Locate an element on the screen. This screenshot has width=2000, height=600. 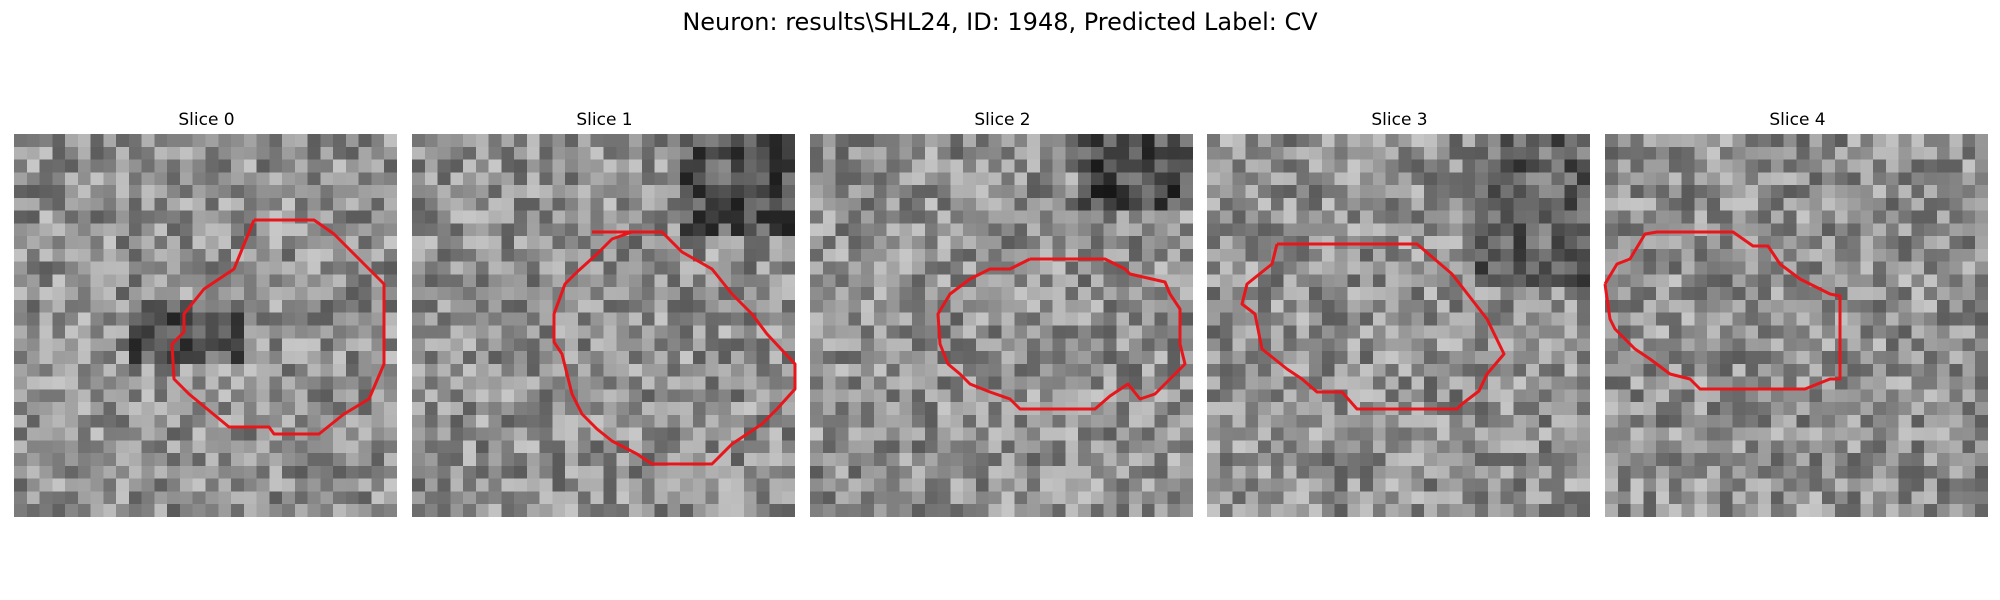
slice-panel-1: Slice 1 is located at coordinates (604, 312).